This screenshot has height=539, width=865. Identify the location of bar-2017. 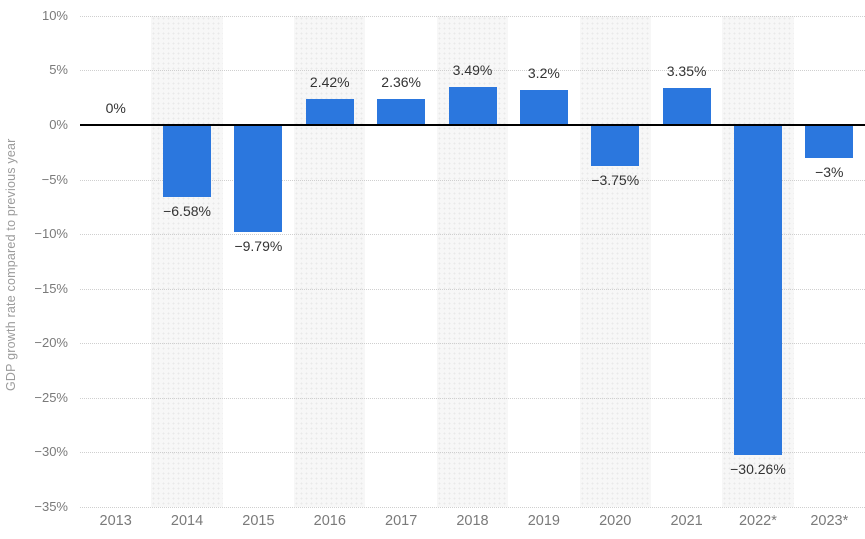
(401, 112).